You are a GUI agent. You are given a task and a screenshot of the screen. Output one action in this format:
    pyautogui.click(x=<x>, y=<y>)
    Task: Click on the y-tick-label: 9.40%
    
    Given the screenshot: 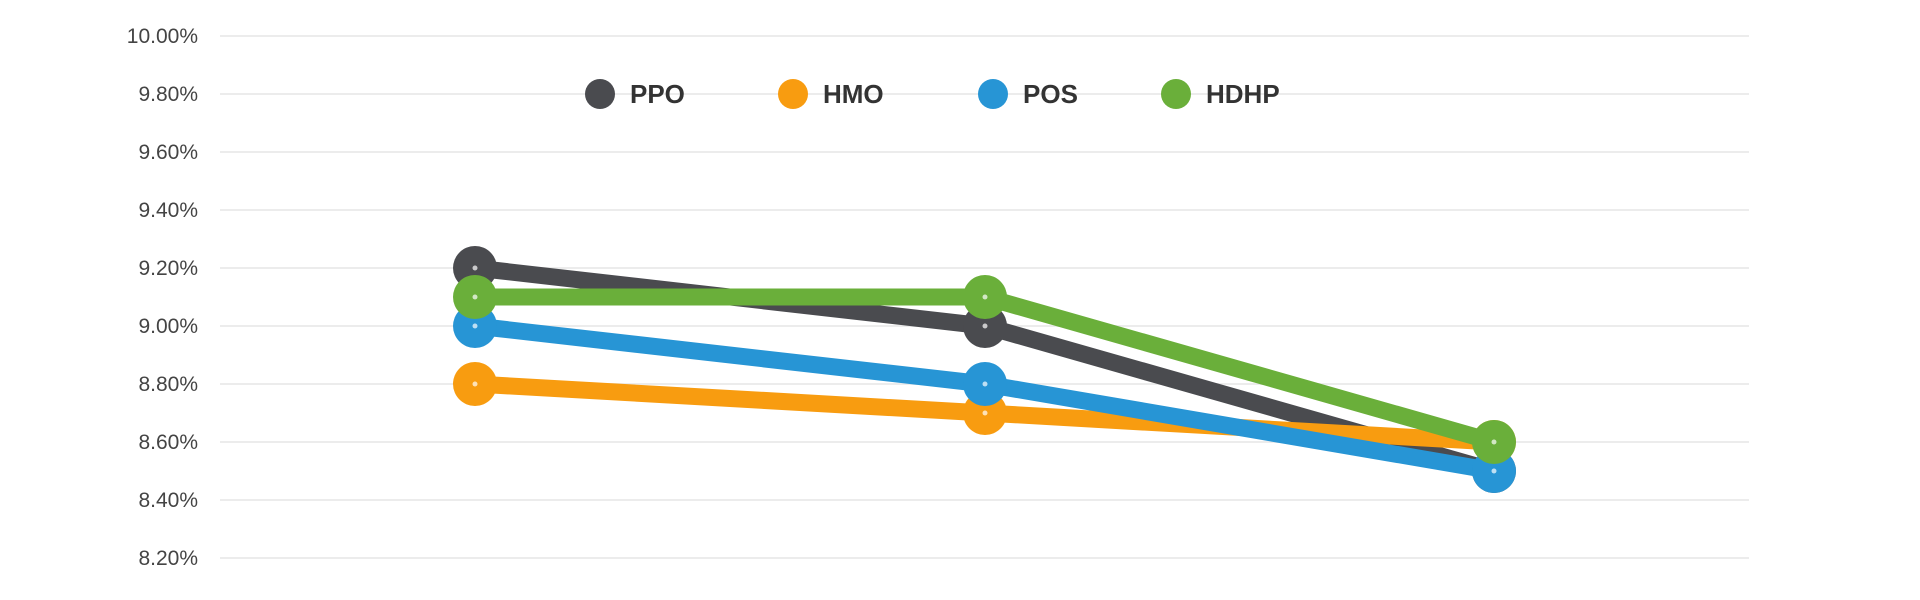 What is the action you would take?
    pyautogui.click(x=168, y=210)
    